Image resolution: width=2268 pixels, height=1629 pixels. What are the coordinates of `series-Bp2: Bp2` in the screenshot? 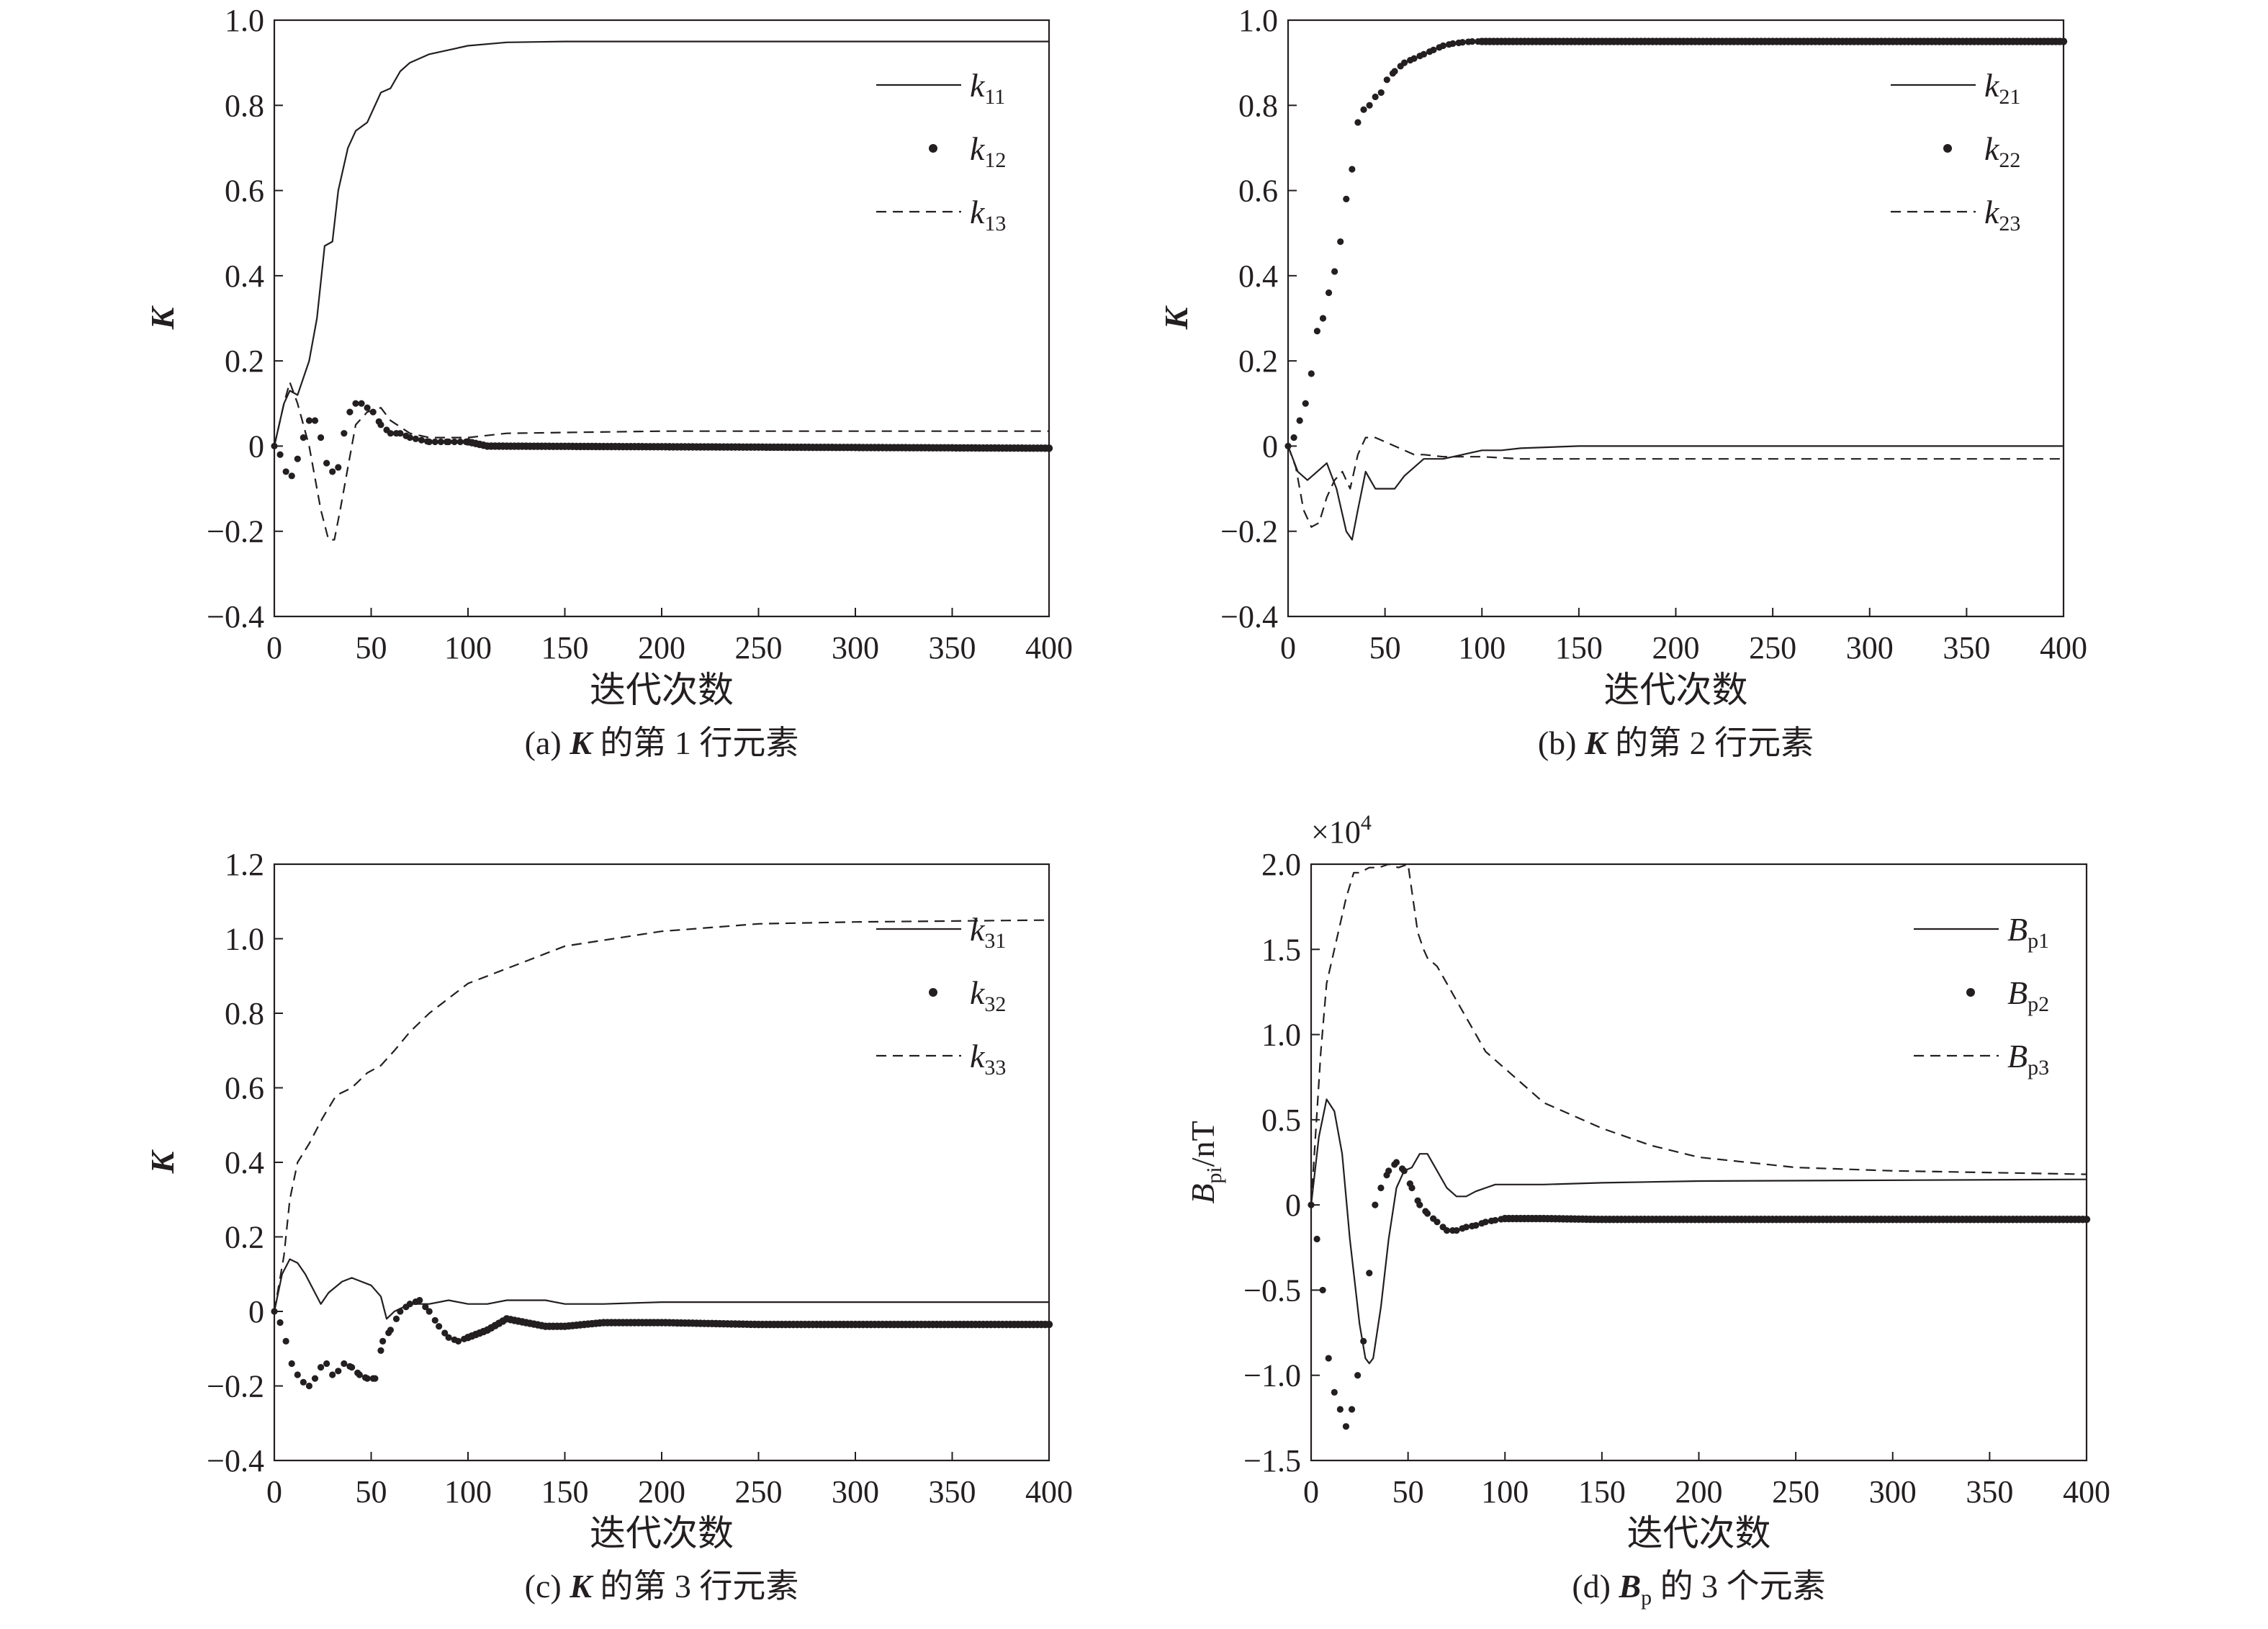 It's located at (1699, 1202).